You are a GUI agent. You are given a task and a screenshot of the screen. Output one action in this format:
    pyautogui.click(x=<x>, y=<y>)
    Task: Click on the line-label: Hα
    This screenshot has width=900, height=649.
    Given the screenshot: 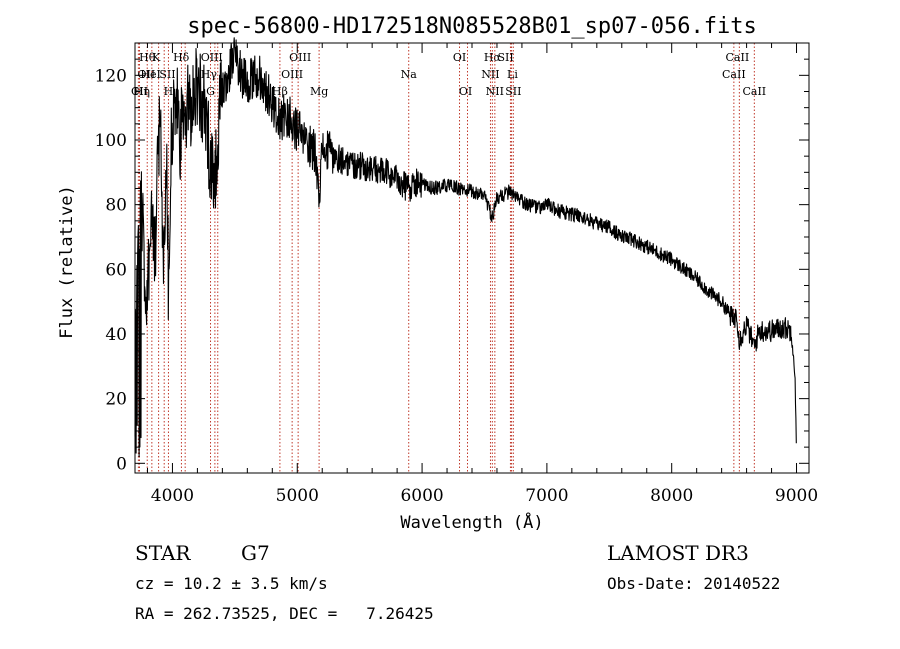 What is the action you would take?
    pyautogui.click(x=493, y=57)
    